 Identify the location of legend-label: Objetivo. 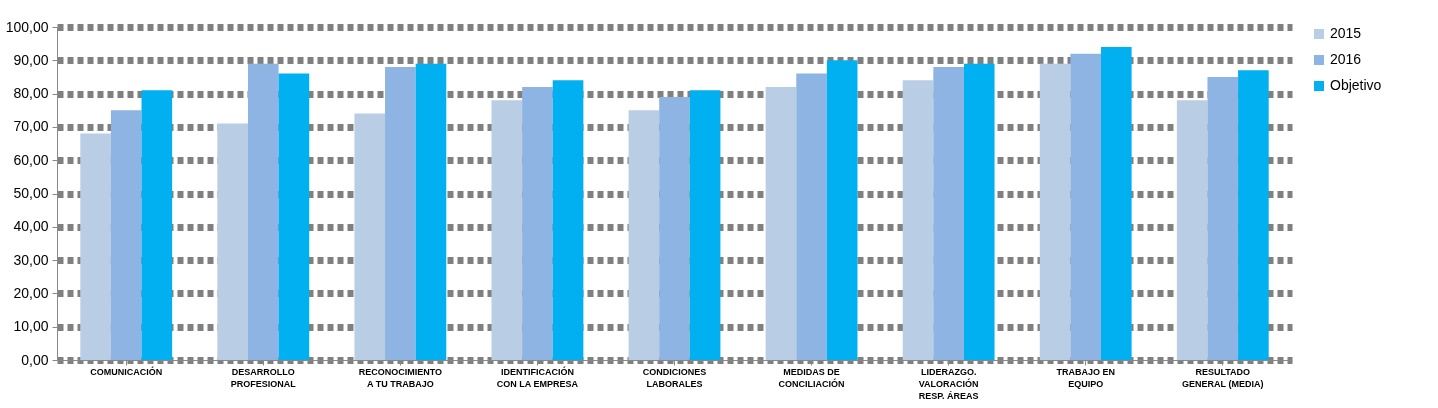
(1356, 85).